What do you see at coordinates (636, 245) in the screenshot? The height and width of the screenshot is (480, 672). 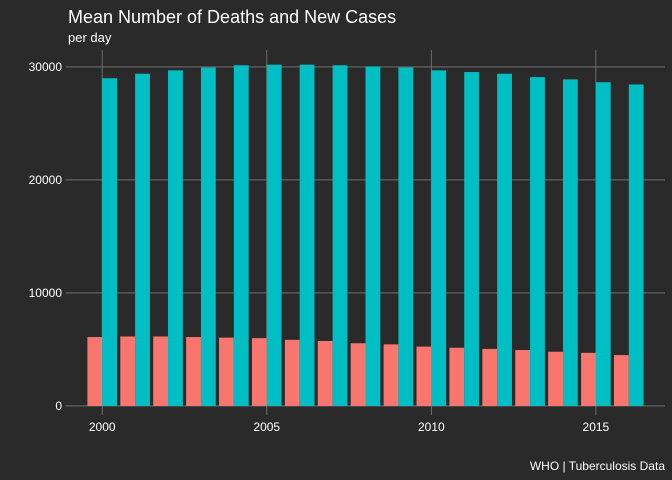 I see `bar-series-2-2016` at bounding box center [636, 245].